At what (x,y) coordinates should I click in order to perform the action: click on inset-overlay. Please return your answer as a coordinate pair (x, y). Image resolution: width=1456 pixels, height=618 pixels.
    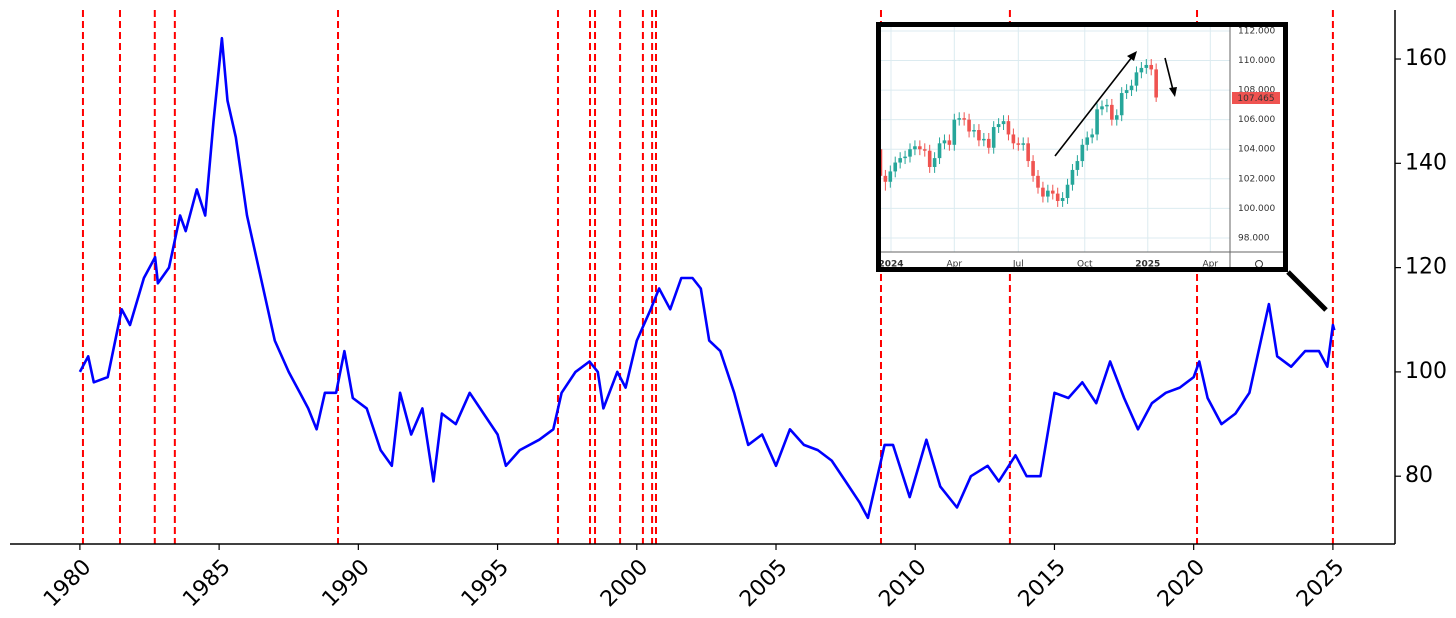
    Looking at the image, I should click on (1082, 147).